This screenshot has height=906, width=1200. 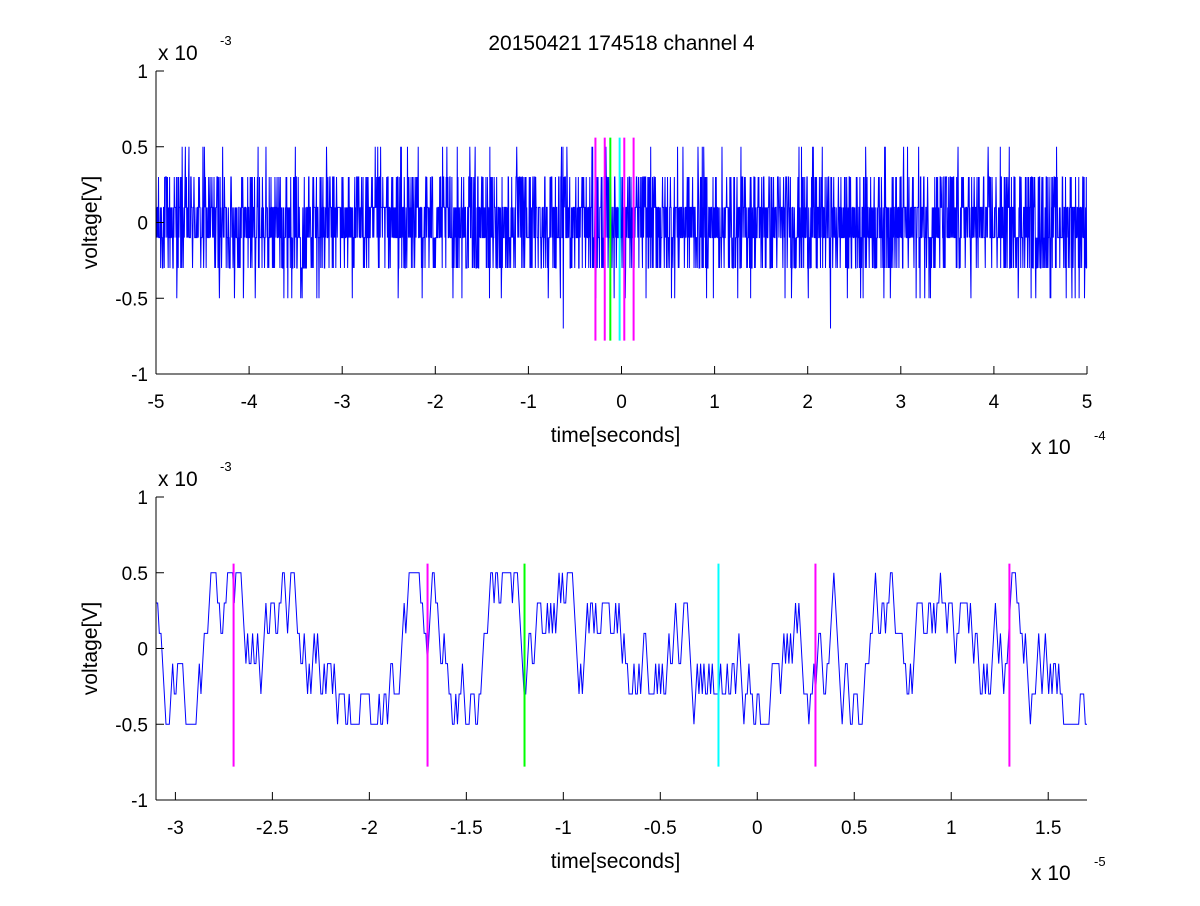 What do you see at coordinates (854, 828) in the screenshot?
I see `x-tick-label: 0.5` at bounding box center [854, 828].